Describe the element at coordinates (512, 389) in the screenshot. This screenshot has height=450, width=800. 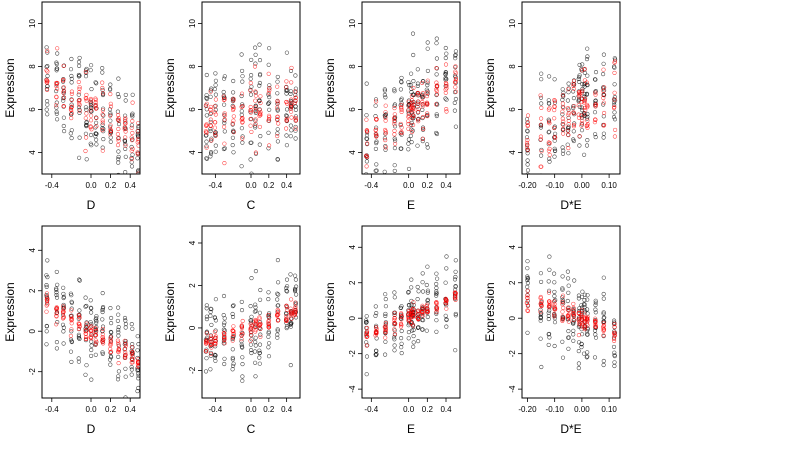
I see `y-tick-label: -4` at that location.